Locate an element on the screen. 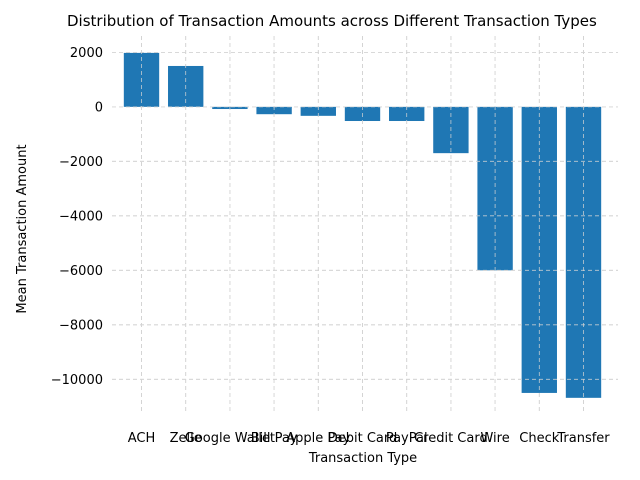  x-axis-label: Transaction Type is located at coordinates (362, 458).